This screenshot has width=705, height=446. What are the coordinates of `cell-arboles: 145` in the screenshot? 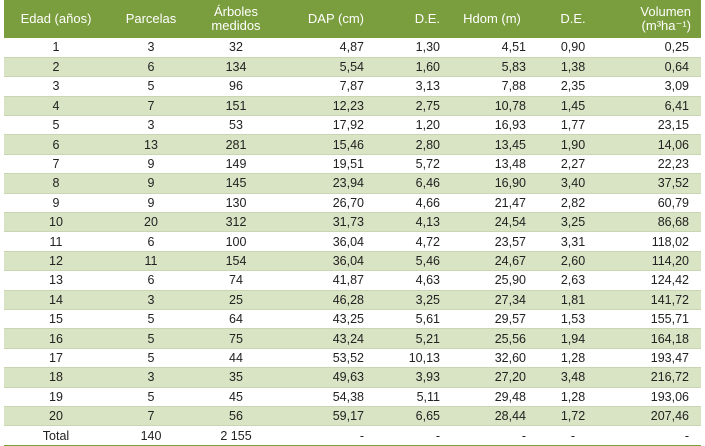 It's located at (236, 183).